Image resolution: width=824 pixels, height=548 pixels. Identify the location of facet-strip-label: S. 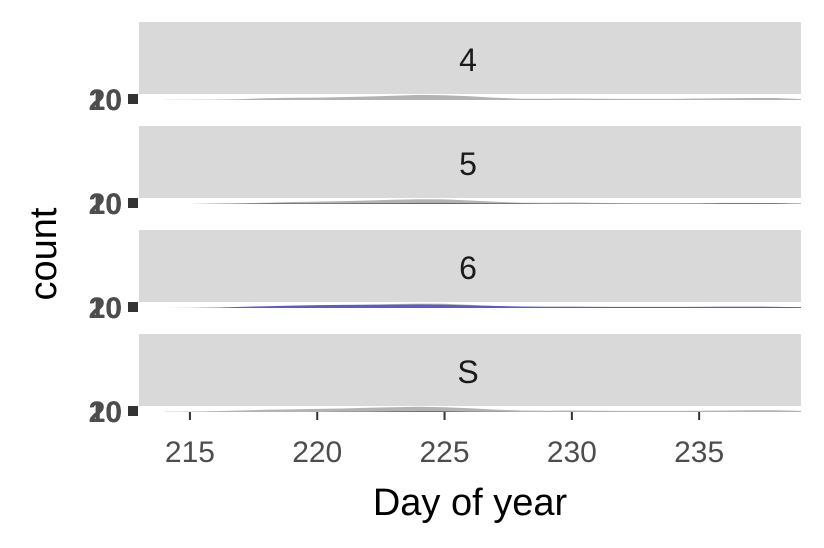
(467, 372).